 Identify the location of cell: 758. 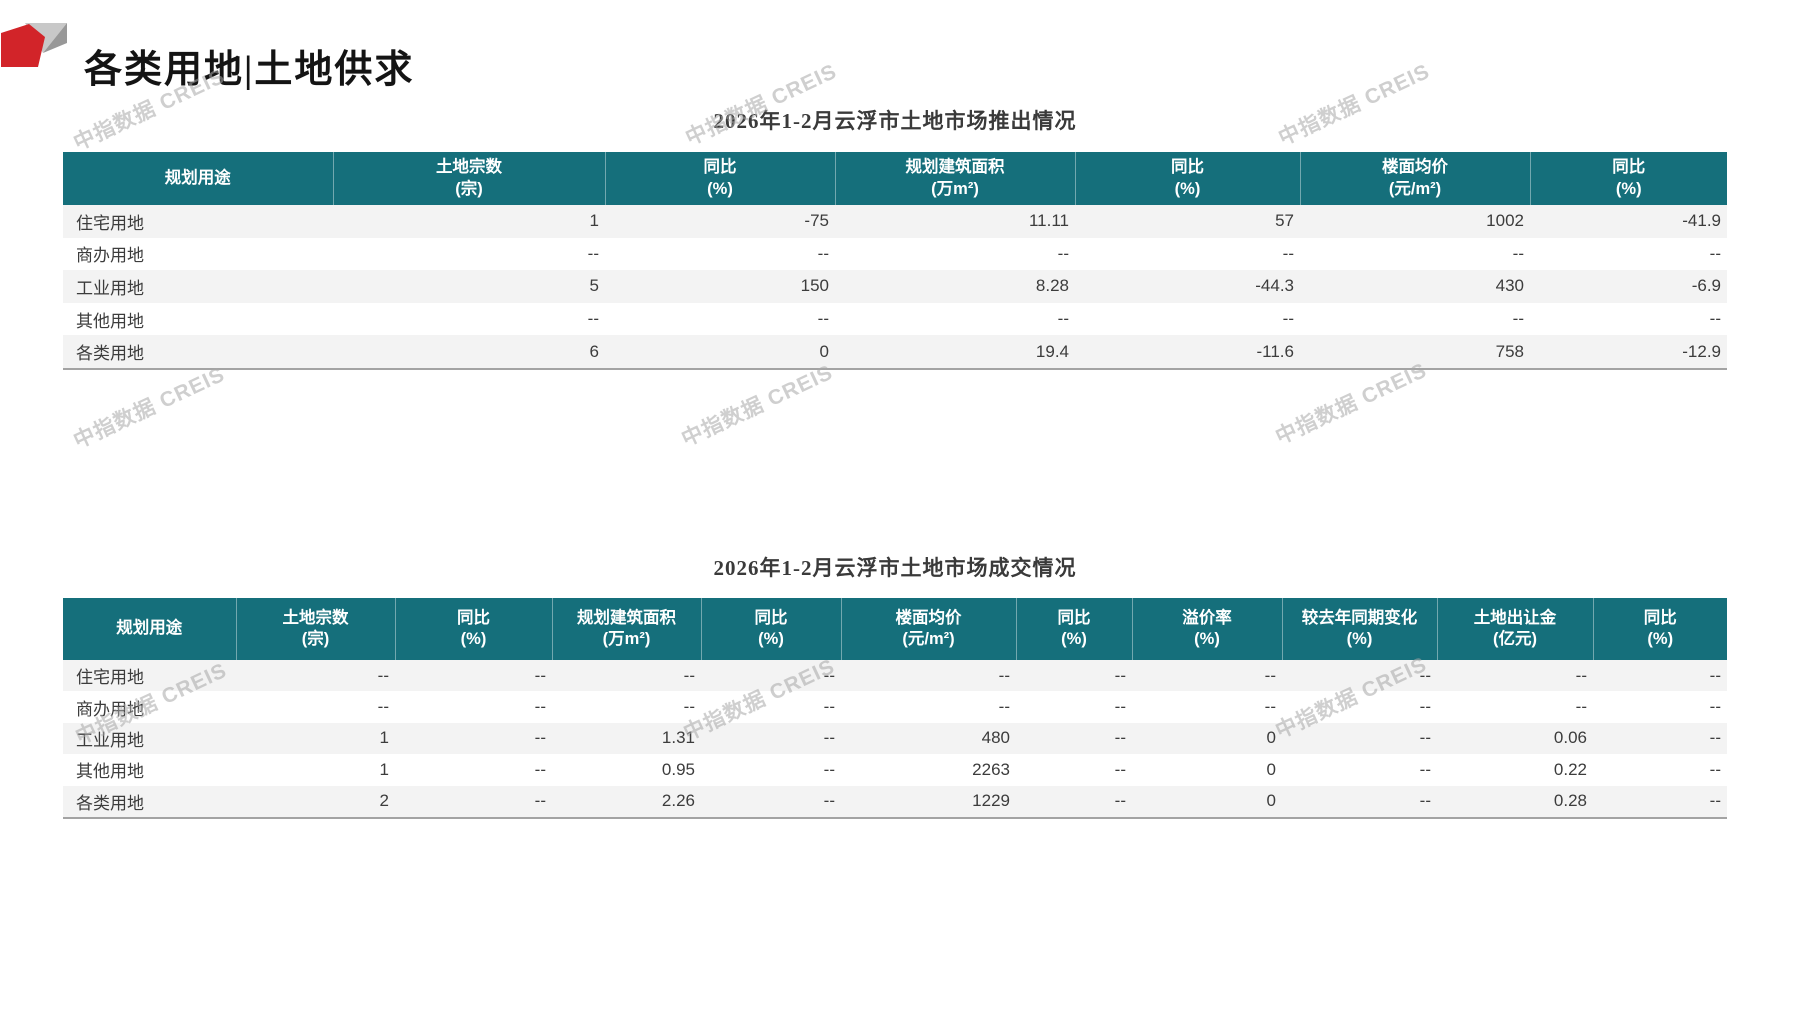
(1415, 352).